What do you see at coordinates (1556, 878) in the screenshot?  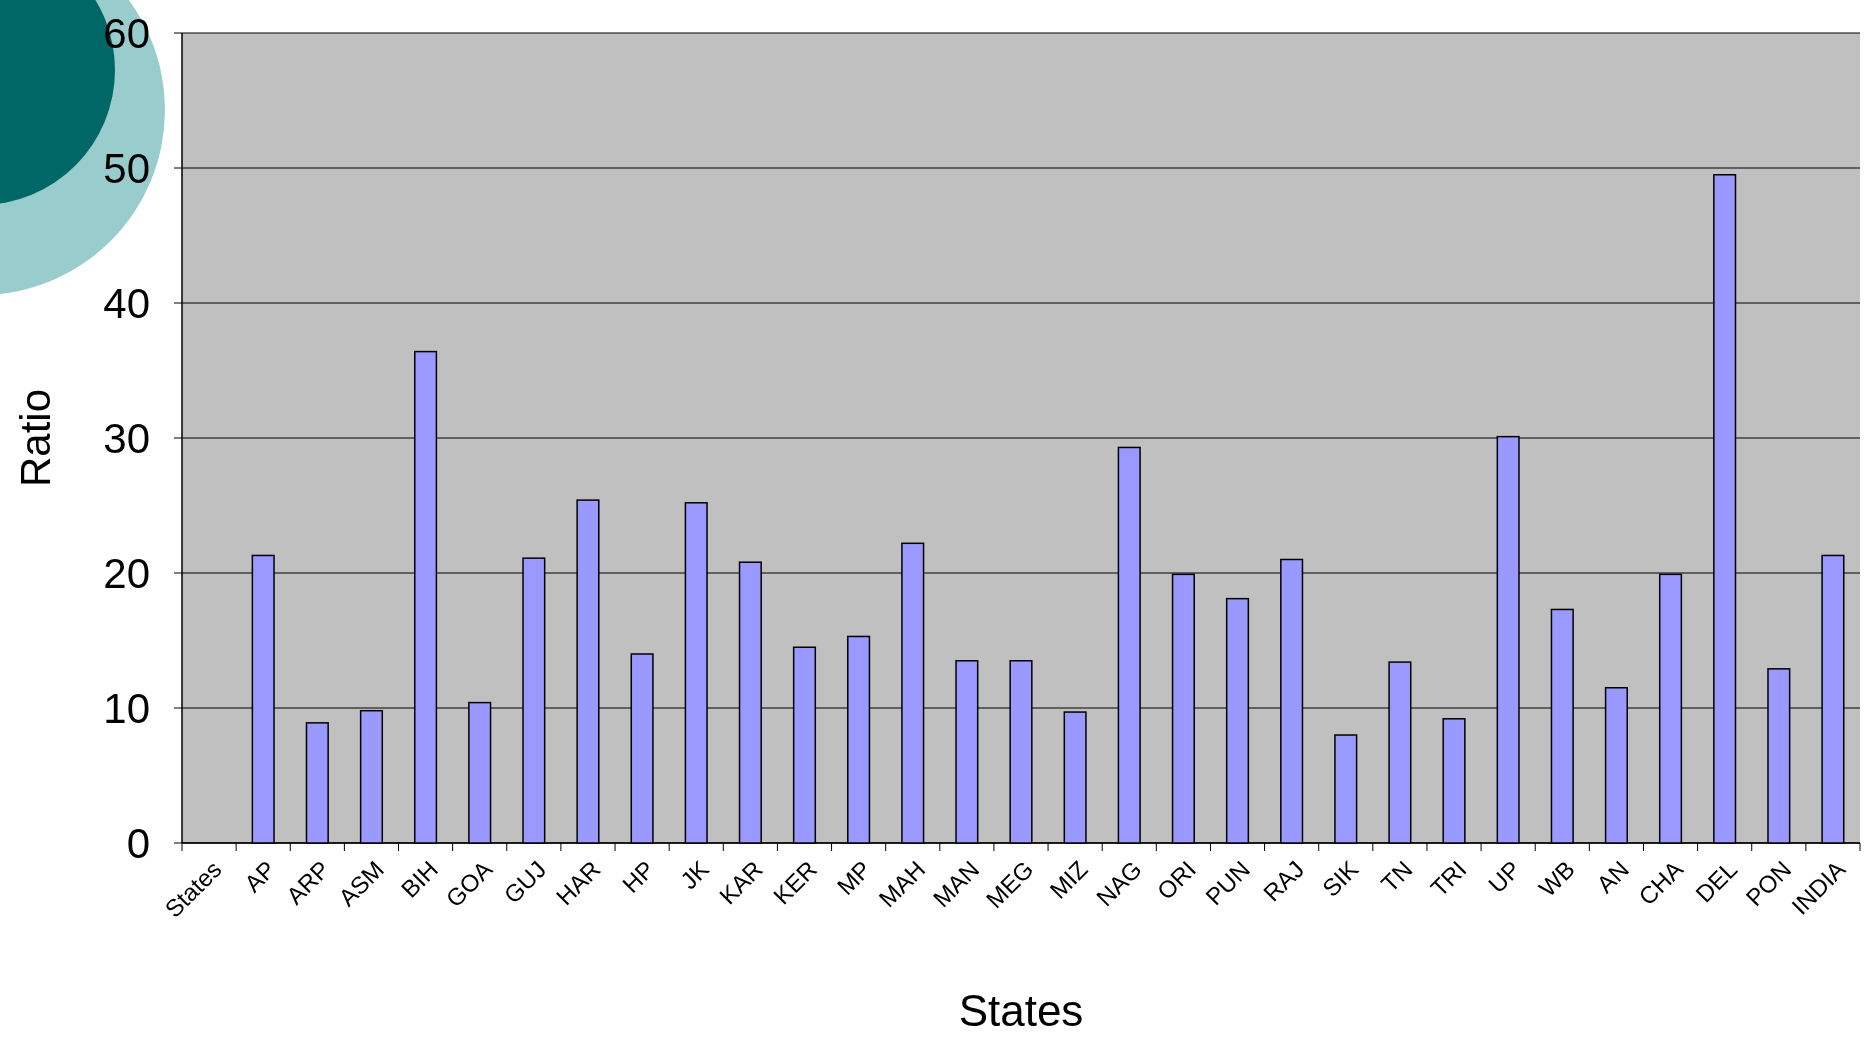 I see `x-tick-label: WB` at bounding box center [1556, 878].